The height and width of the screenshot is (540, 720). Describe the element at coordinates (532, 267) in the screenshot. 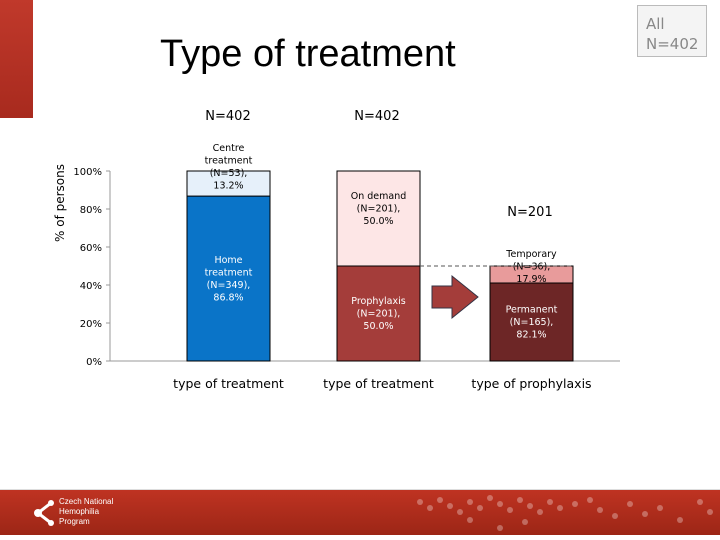

I see `data-label: (N=36),` at that location.